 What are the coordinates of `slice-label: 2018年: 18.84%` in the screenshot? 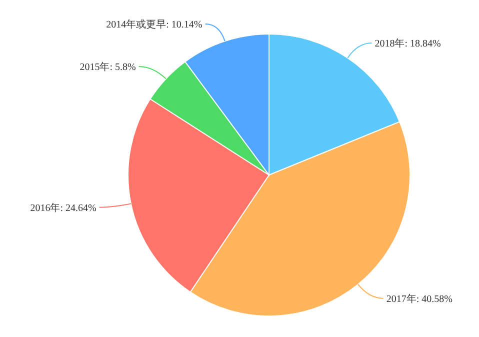 It's located at (407, 44).